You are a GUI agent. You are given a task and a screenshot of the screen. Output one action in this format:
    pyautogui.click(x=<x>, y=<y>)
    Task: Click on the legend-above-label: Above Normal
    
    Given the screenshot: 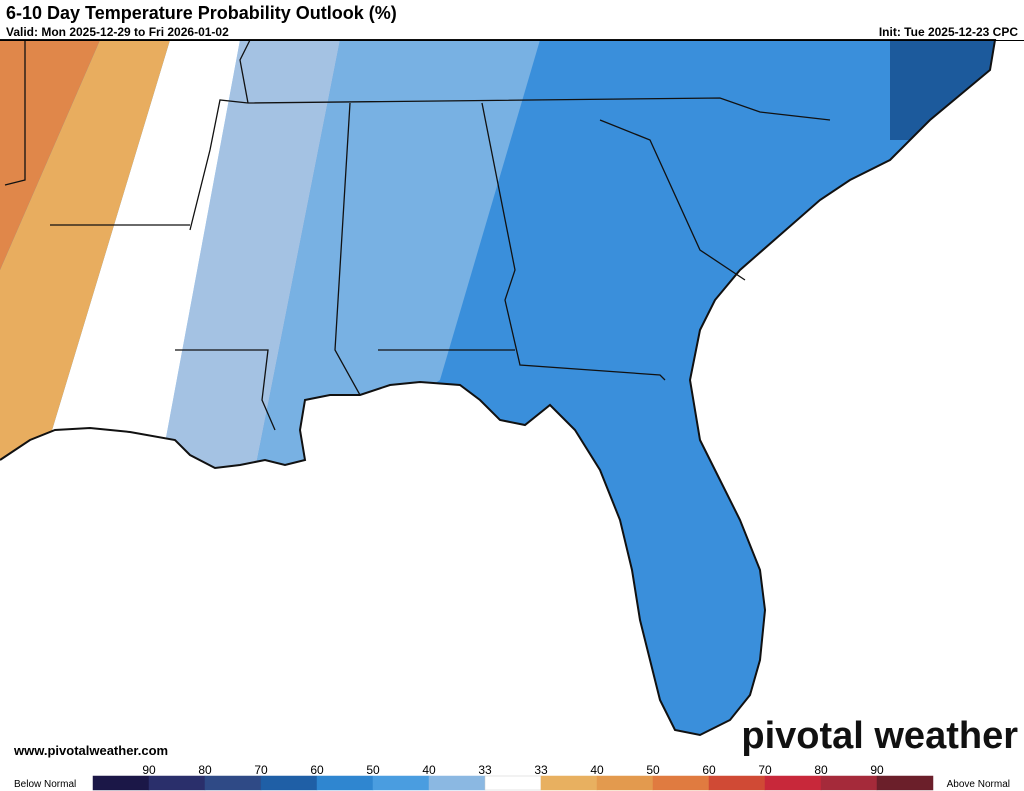 What is the action you would take?
    pyautogui.click(x=978, y=784)
    